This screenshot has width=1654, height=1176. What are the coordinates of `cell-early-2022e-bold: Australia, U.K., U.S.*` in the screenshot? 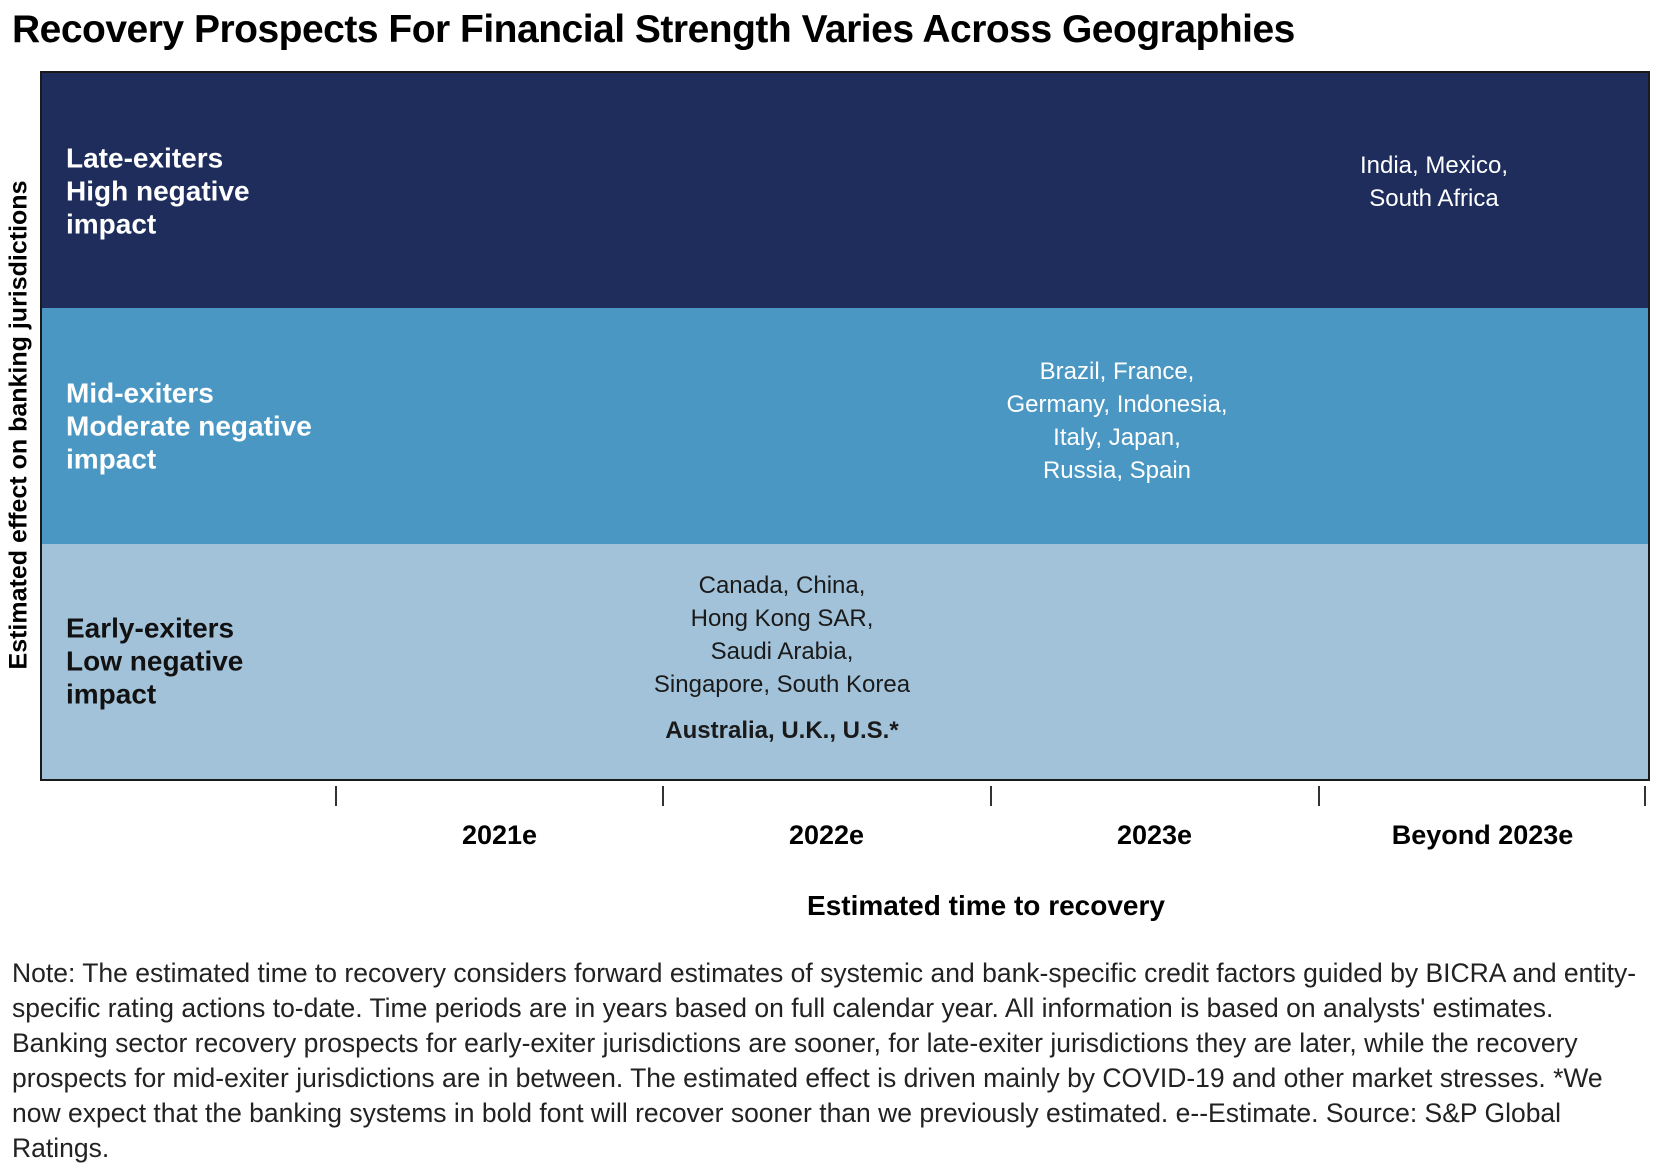 It's located at (782, 730).